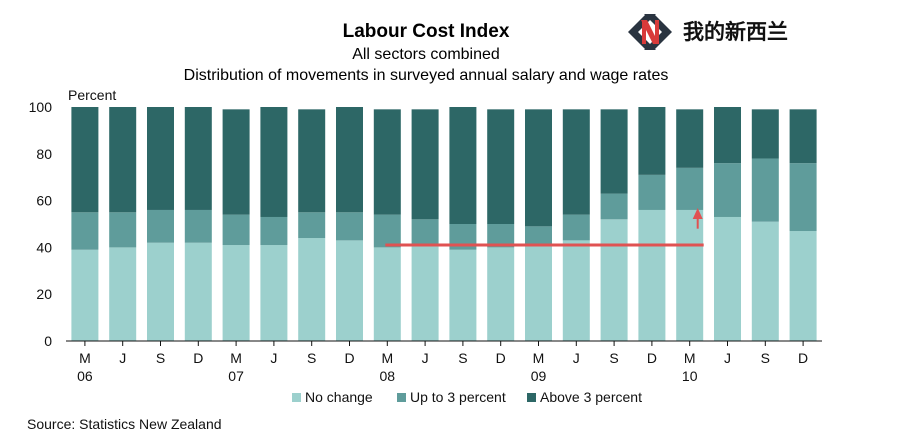 Image resolution: width=900 pixels, height=442 pixels. I want to click on annotations, so click(544, 227).